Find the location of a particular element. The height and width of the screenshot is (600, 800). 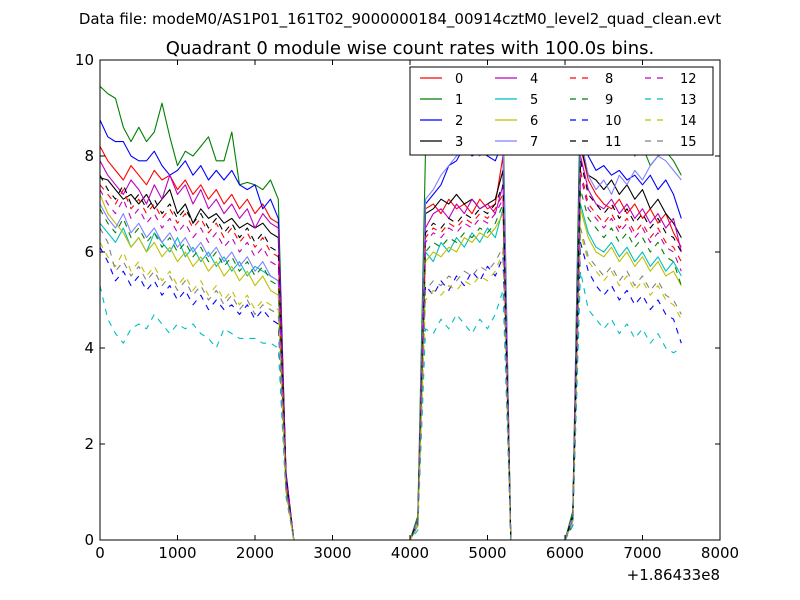

legend-label-11: 11 is located at coordinates (613, 142).